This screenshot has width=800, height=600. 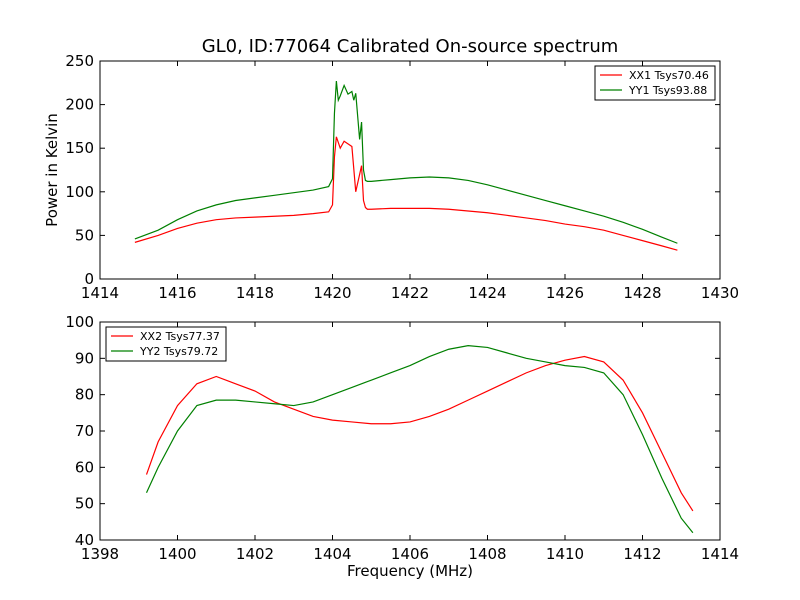 What do you see at coordinates (255, 554) in the screenshot?
I see `x-tick-label: 1402` at bounding box center [255, 554].